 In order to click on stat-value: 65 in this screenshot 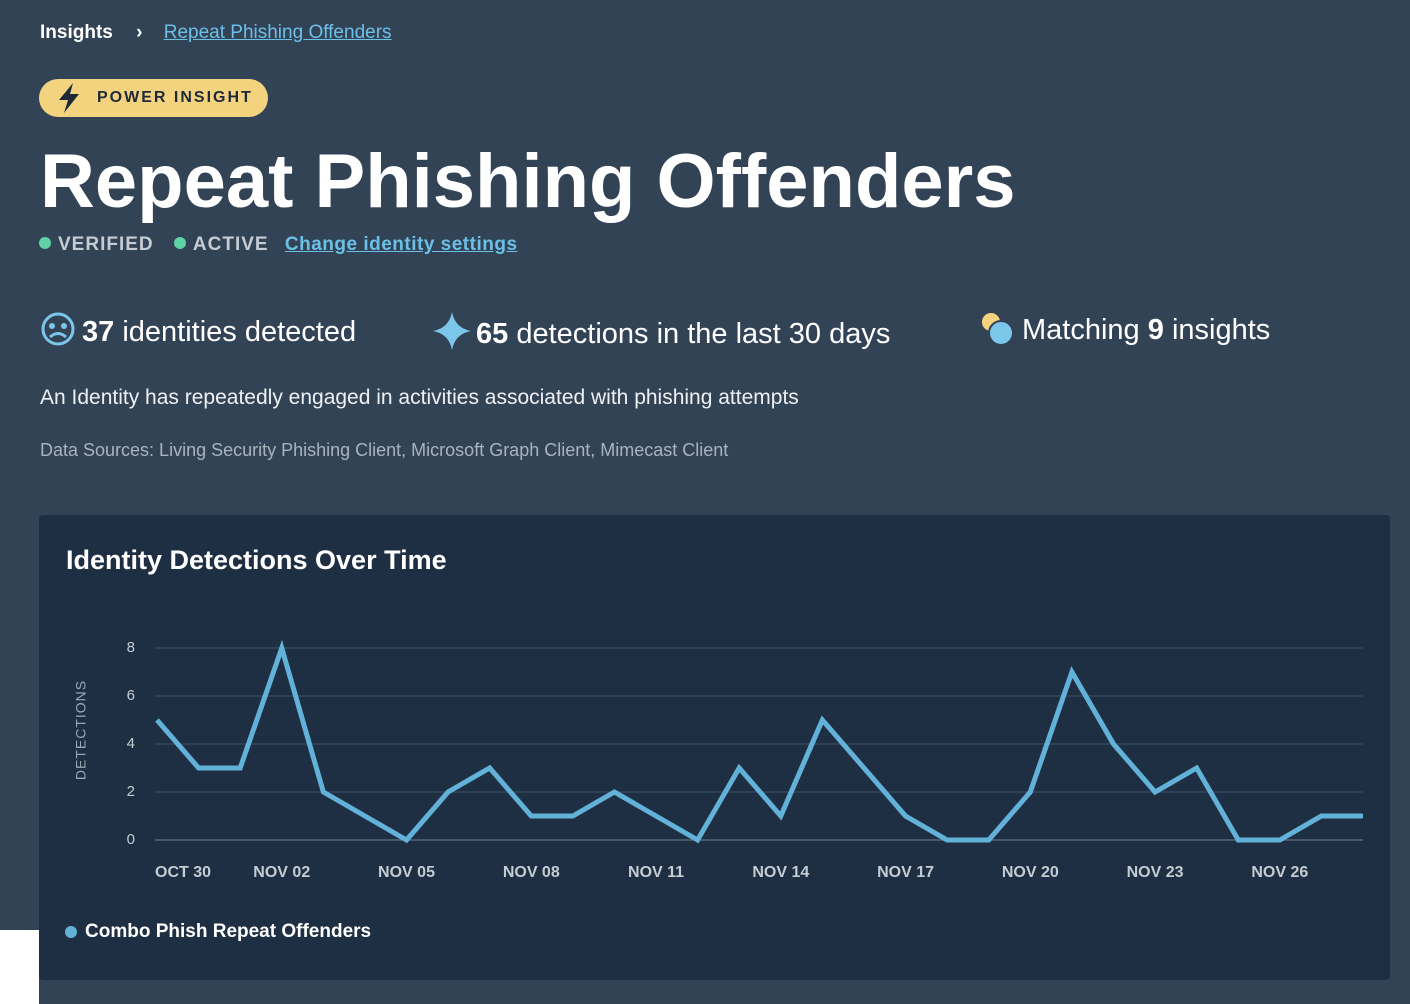, I will do `click(492, 334)`.